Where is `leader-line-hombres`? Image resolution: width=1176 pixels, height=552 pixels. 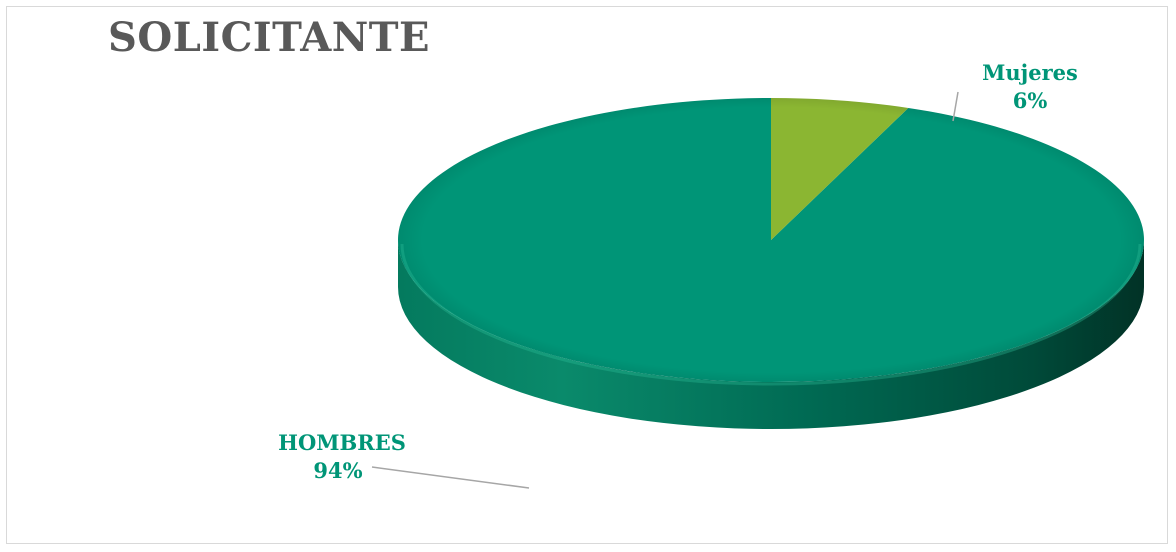 leader-line-hombres is located at coordinates (450, 477).